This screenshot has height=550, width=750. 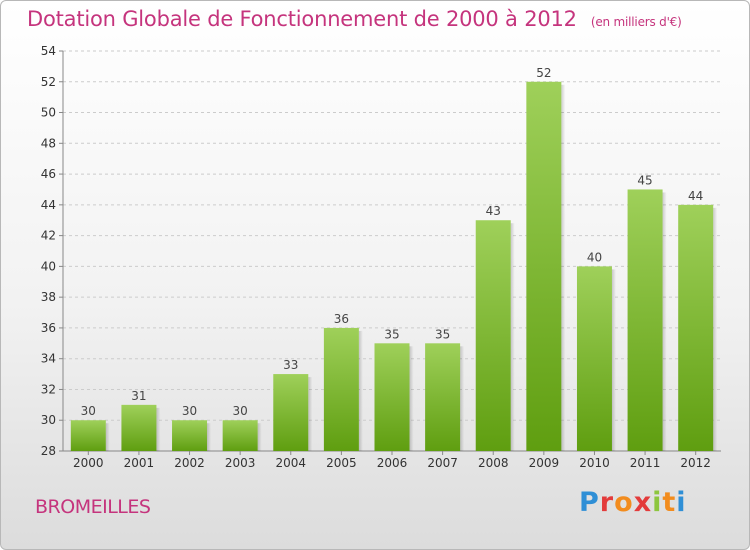 What do you see at coordinates (594, 463) in the screenshot?
I see `x-tick-label: 2010` at bounding box center [594, 463].